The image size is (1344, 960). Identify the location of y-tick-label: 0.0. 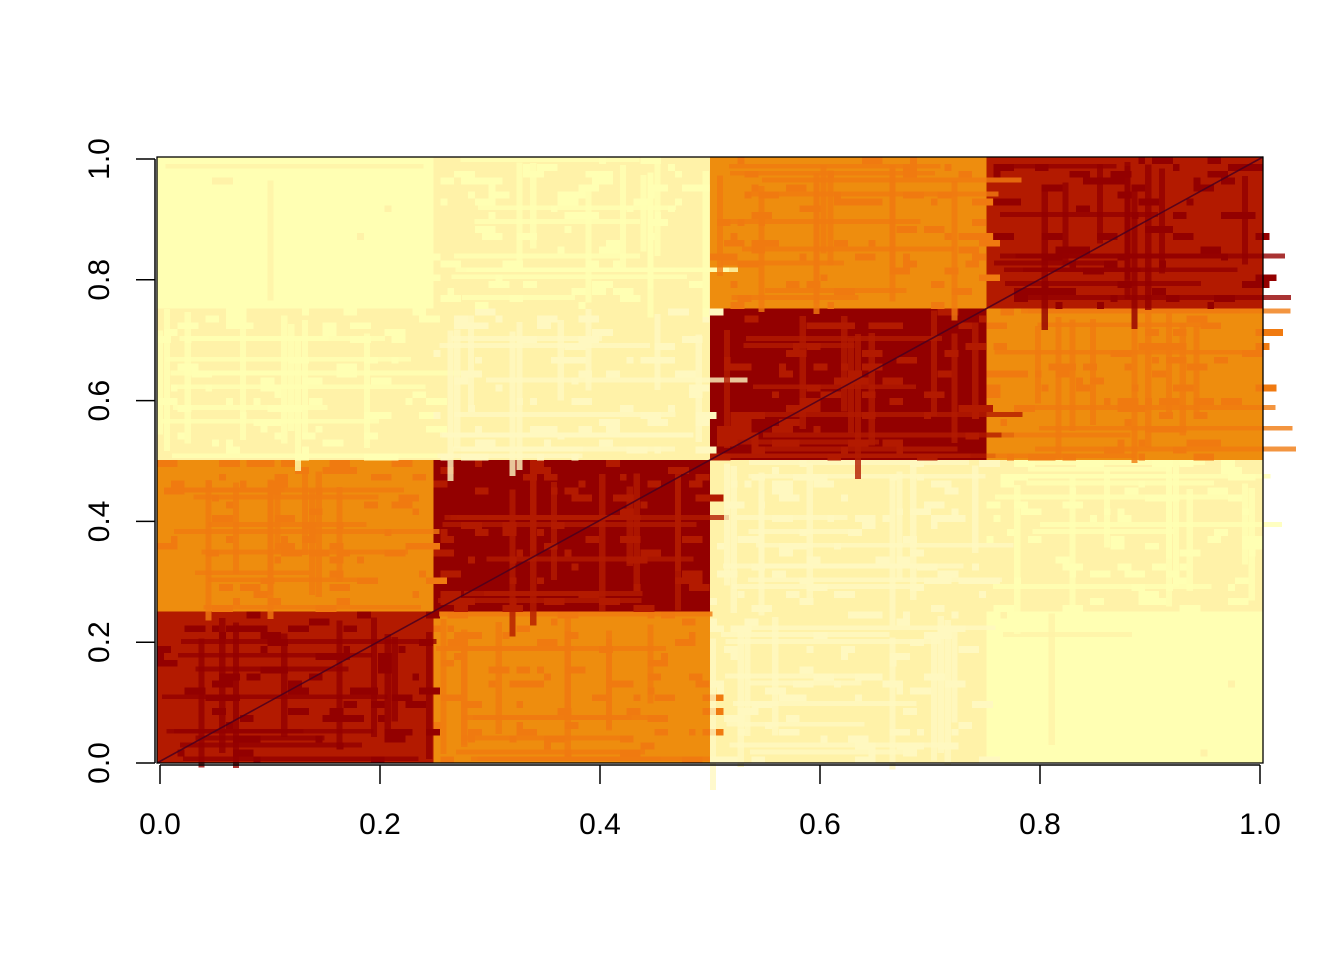
(99, 763).